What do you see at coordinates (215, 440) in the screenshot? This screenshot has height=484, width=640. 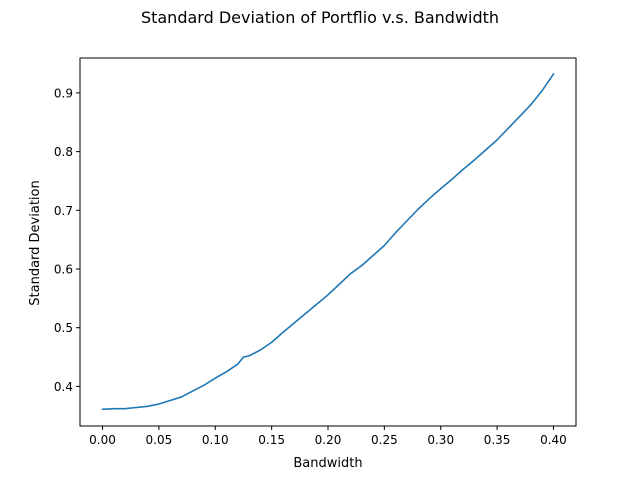 I see `x-tick-label: 0.10` at bounding box center [215, 440].